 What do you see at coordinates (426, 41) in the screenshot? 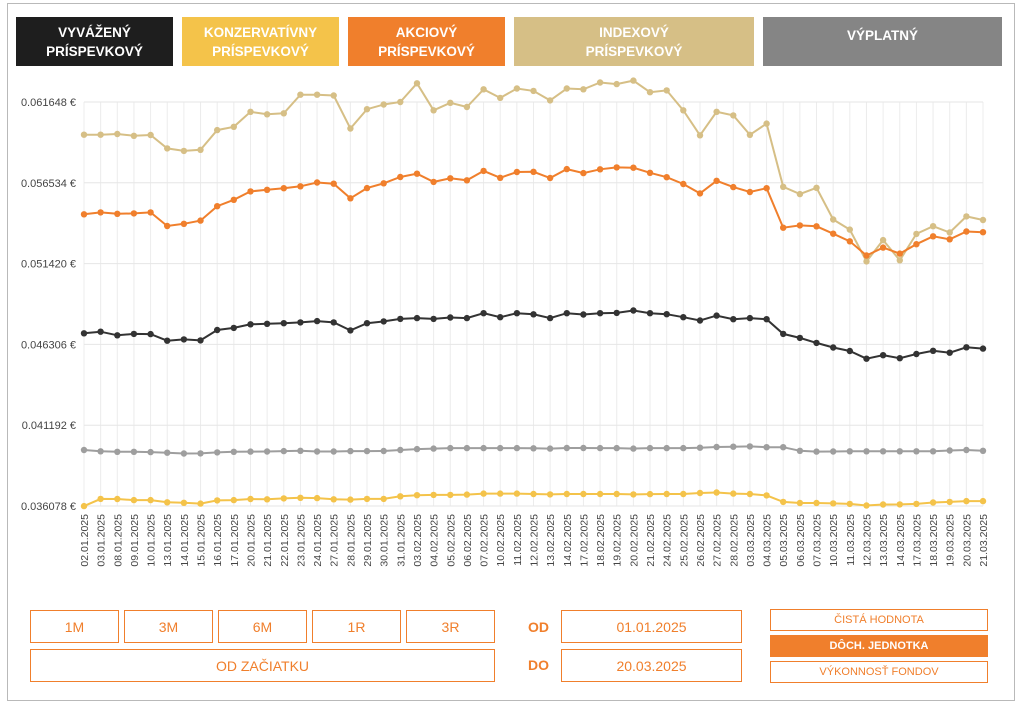
I see `tab-akciovy: AKCIOVÝ PRÍSPEVKOVÝ` at bounding box center [426, 41].